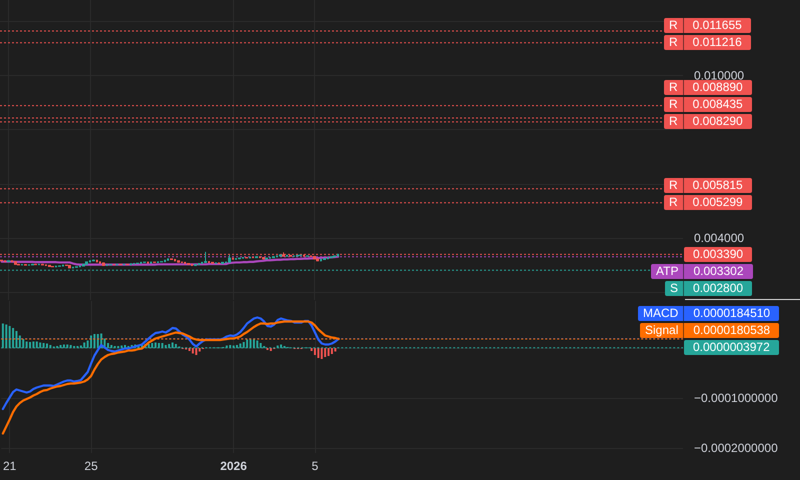 This screenshot has height=480, width=800. What do you see at coordinates (718, 271) in the screenshot?
I see `text: 0.003302` at bounding box center [718, 271].